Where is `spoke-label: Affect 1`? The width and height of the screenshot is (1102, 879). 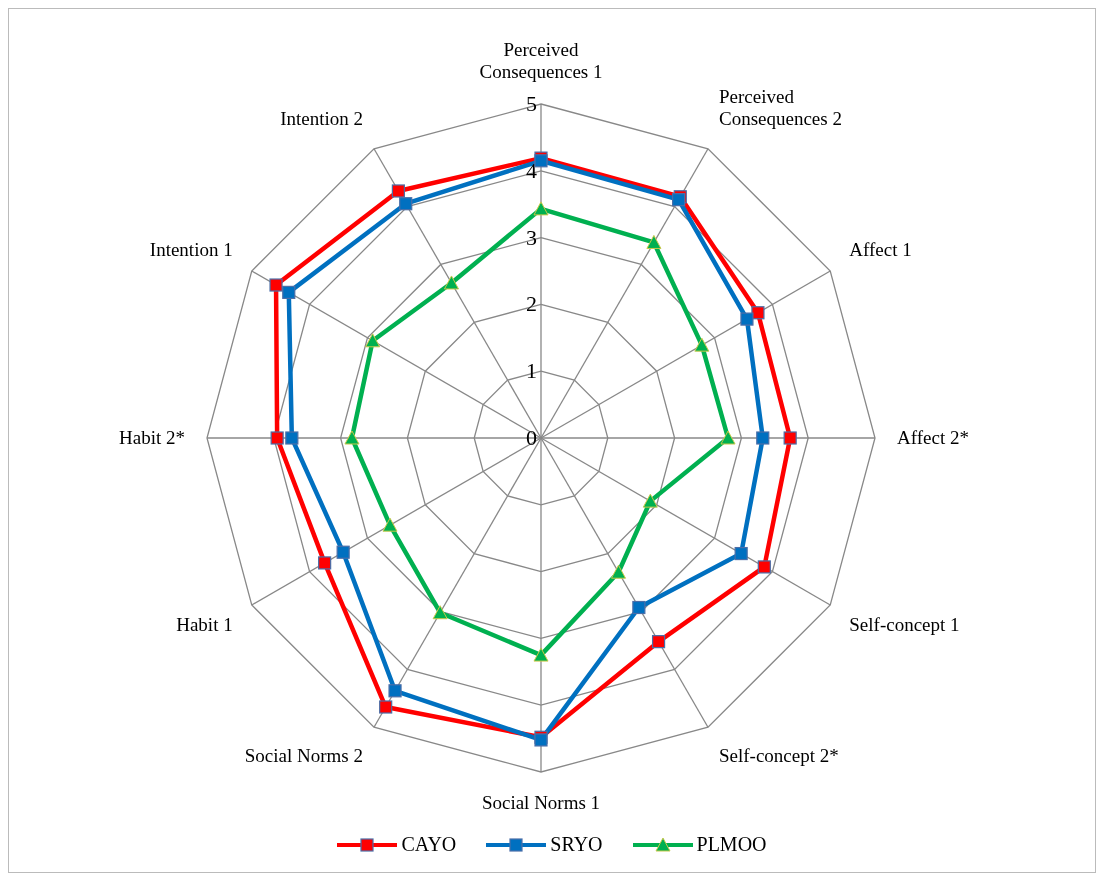
spoke-label: Affect 1 is located at coordinates (880, 249).